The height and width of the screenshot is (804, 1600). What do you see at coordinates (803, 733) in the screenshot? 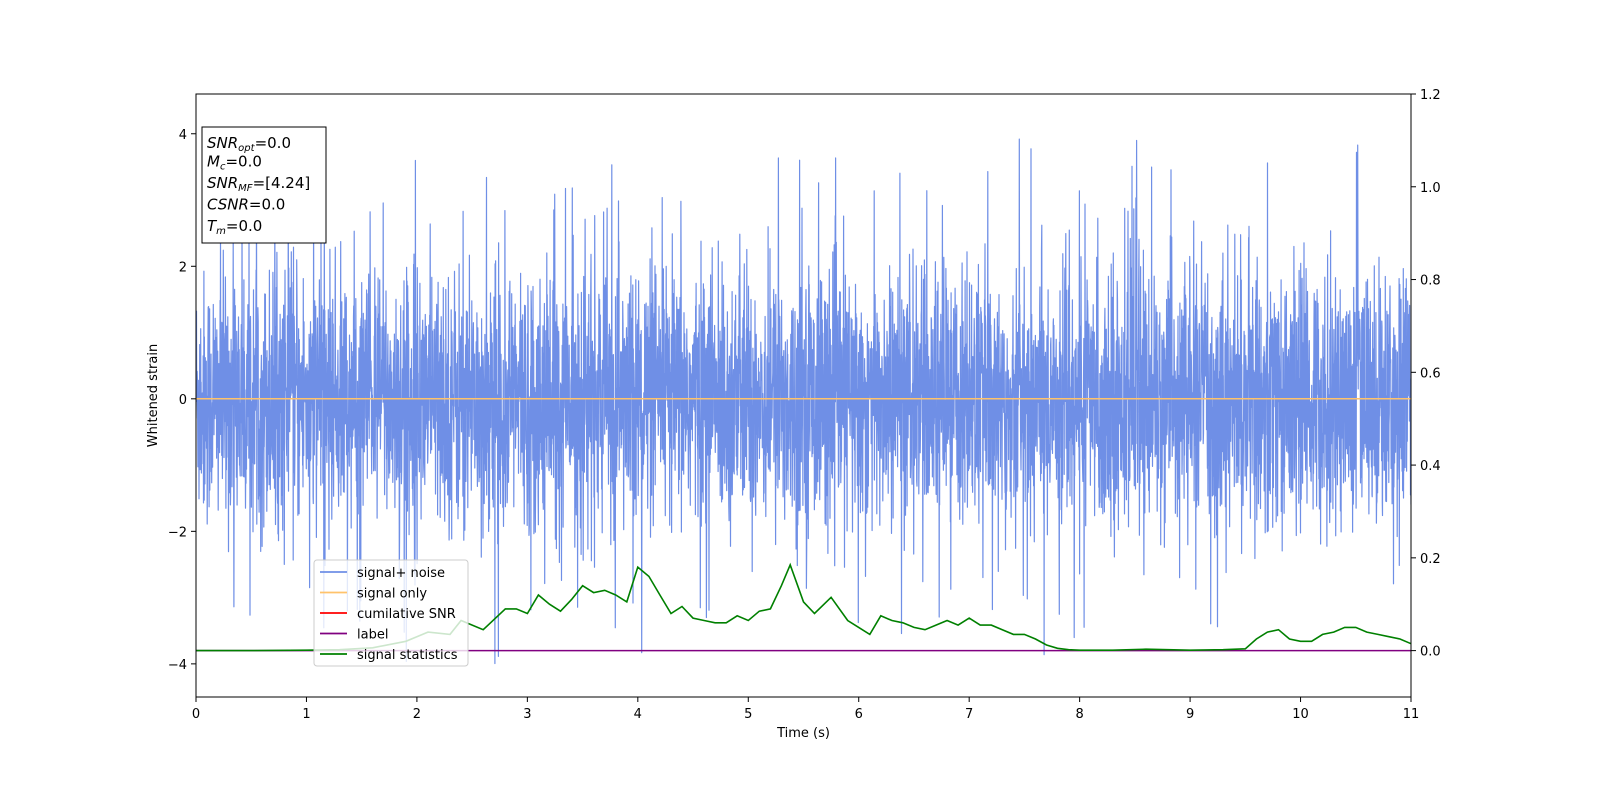
I see `x-axis-label: Time (s)` at bounding box center [803, 733].